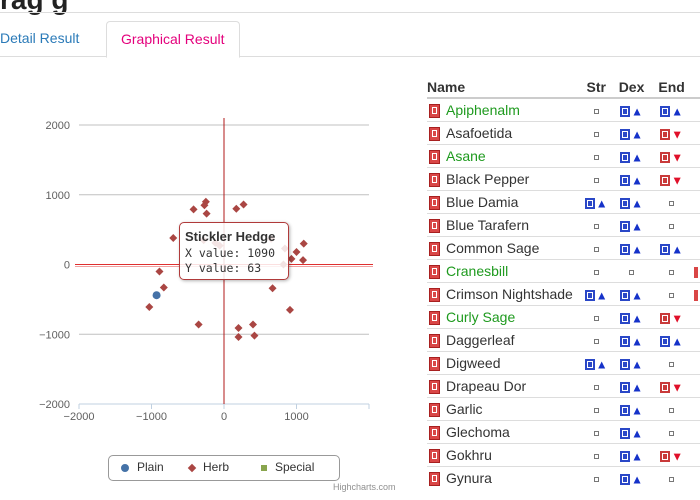 The width and height of the screenshot is (700, 500). What do you see at coordinates (464, 408) in the screenshot?
I see `herb-name: Garlic` at bounding box center [464, 408].